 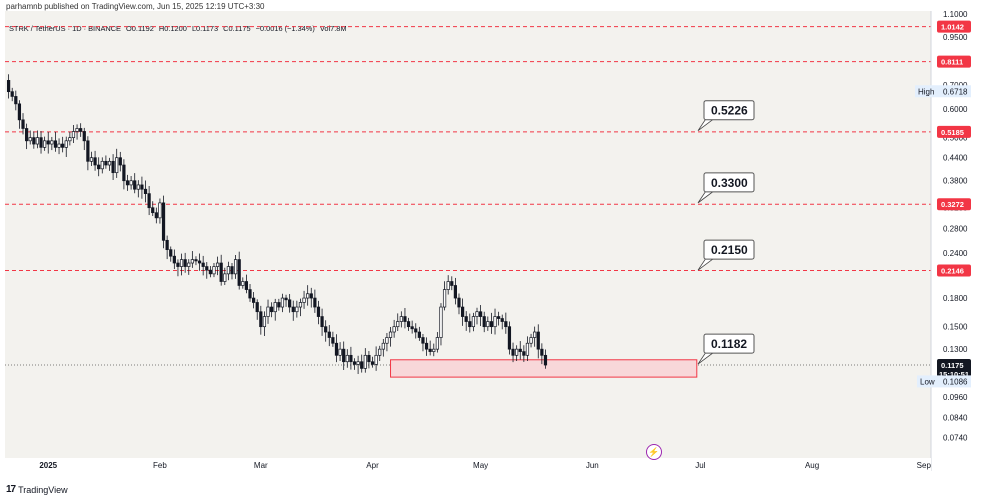 What do you see at coordinates (955, 349) in the screenshot?
I see `y-tick-label: 0.1300` at bounding box center [955, 349].